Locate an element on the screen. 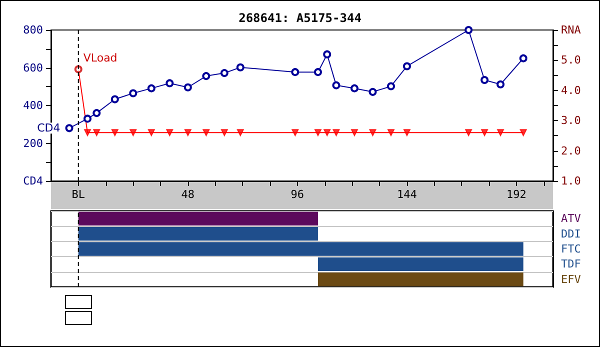 The image size is (600, 347). y2-tick-label: 5.0 is located at coordinates (571, 60).